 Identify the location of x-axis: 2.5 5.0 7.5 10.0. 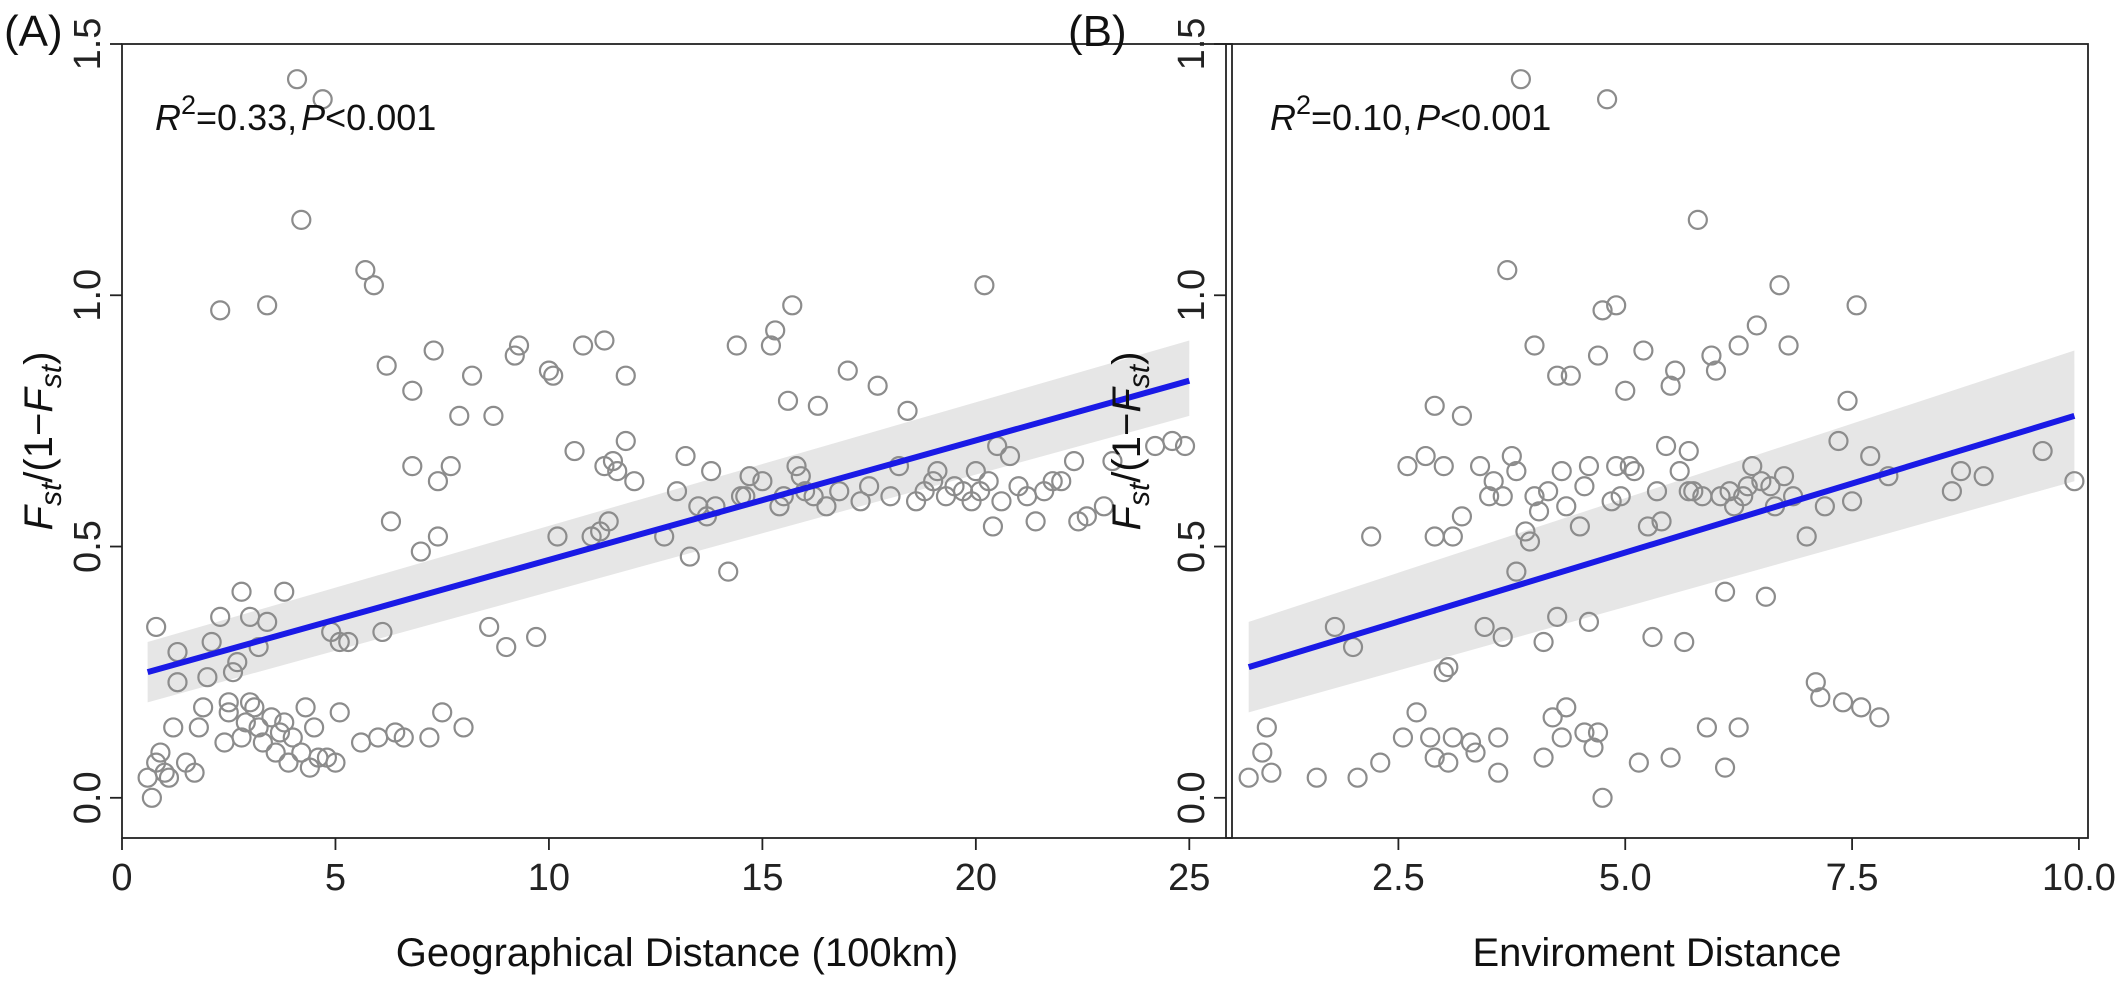
(1744, 868).